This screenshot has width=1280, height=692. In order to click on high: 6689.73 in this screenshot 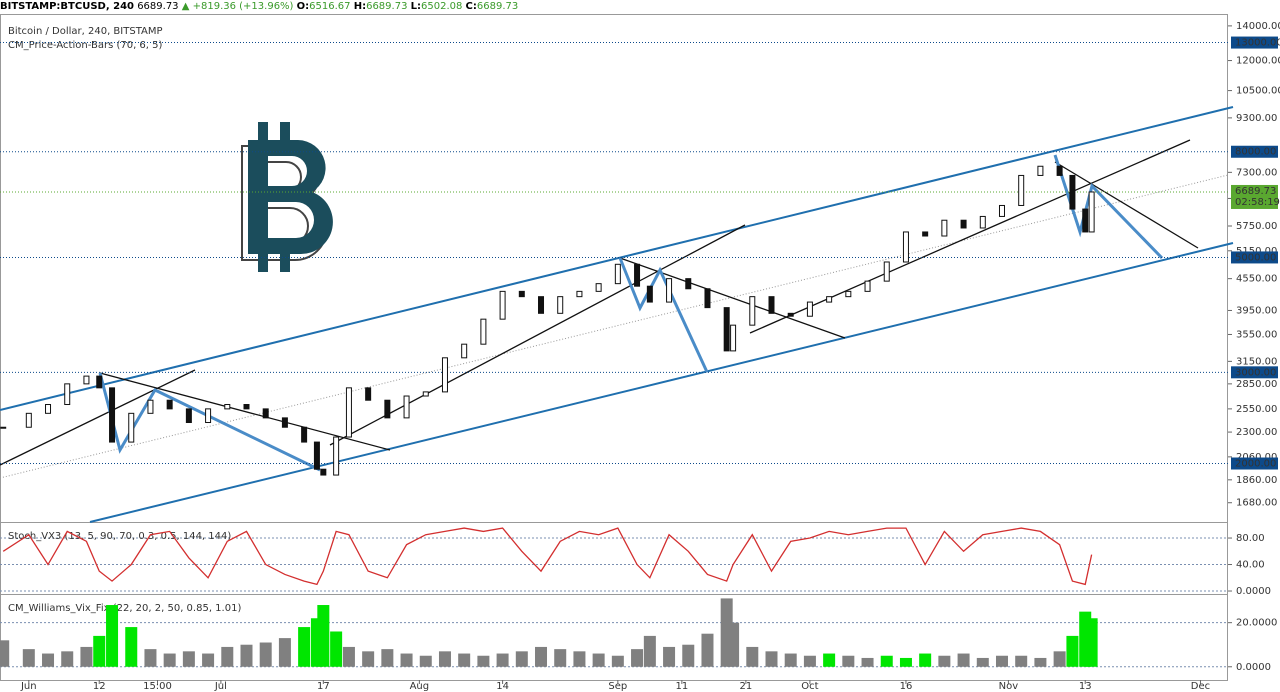, I will do `click(387, 6)`.